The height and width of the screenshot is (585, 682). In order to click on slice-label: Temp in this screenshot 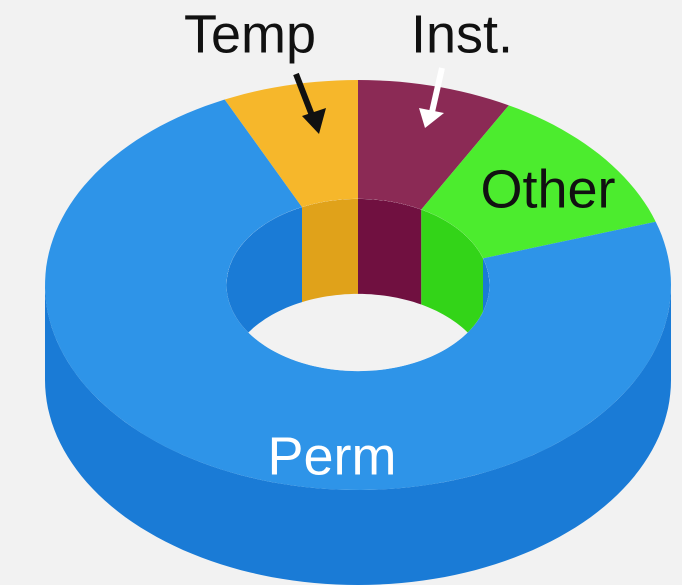, I will do `click(250, 34)`.